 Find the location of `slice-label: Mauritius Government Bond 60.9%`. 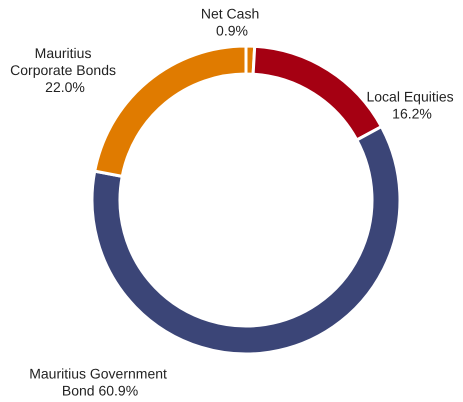

slice-label: Mauritius Government Bond 60.9% is located at coordinates (100, 382).